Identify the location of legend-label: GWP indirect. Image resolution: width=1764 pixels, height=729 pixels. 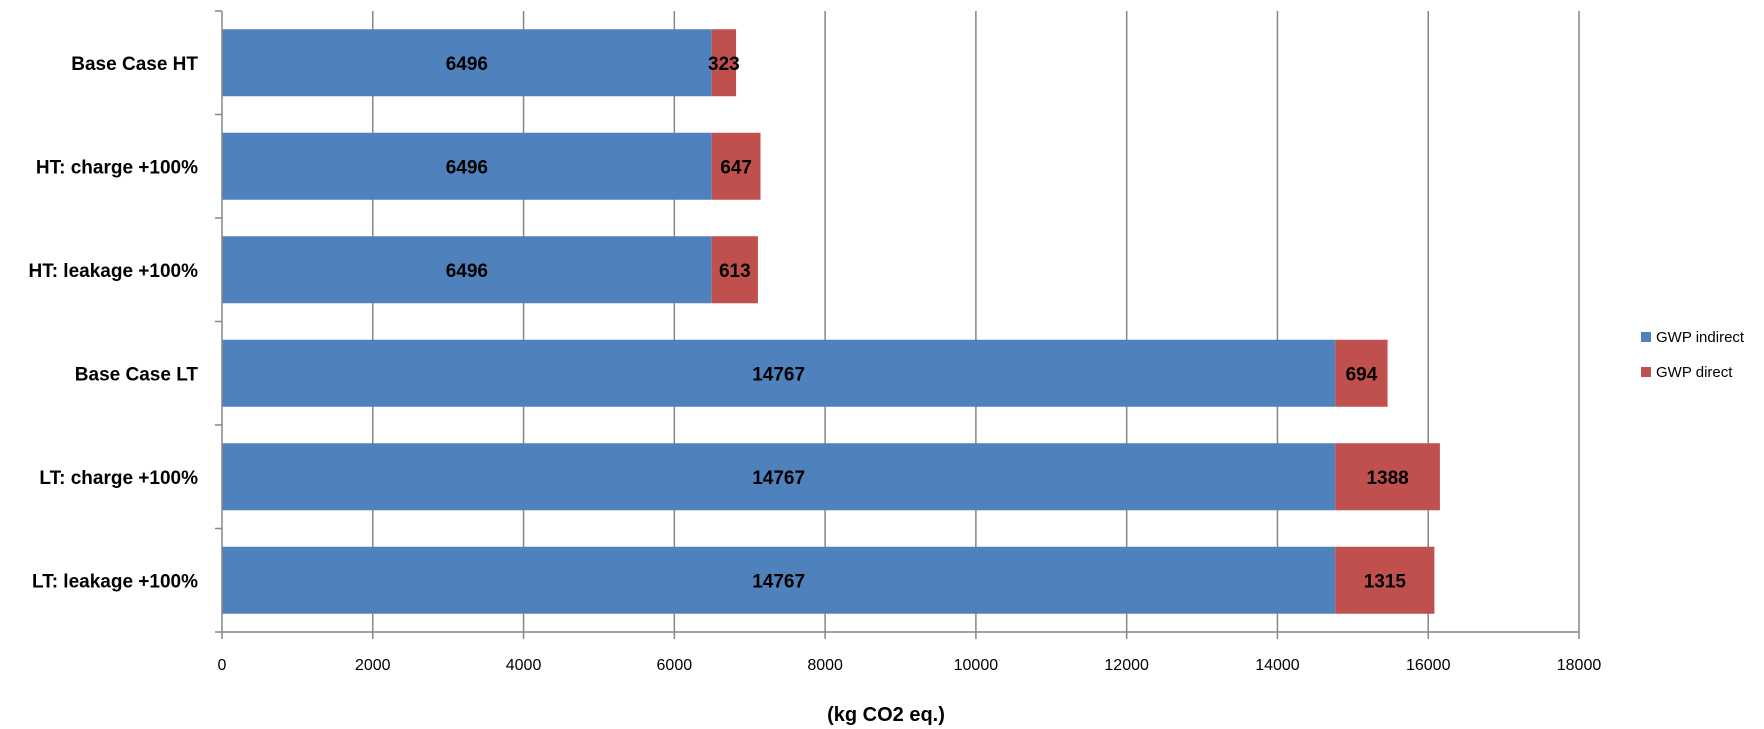
(1700, 337).